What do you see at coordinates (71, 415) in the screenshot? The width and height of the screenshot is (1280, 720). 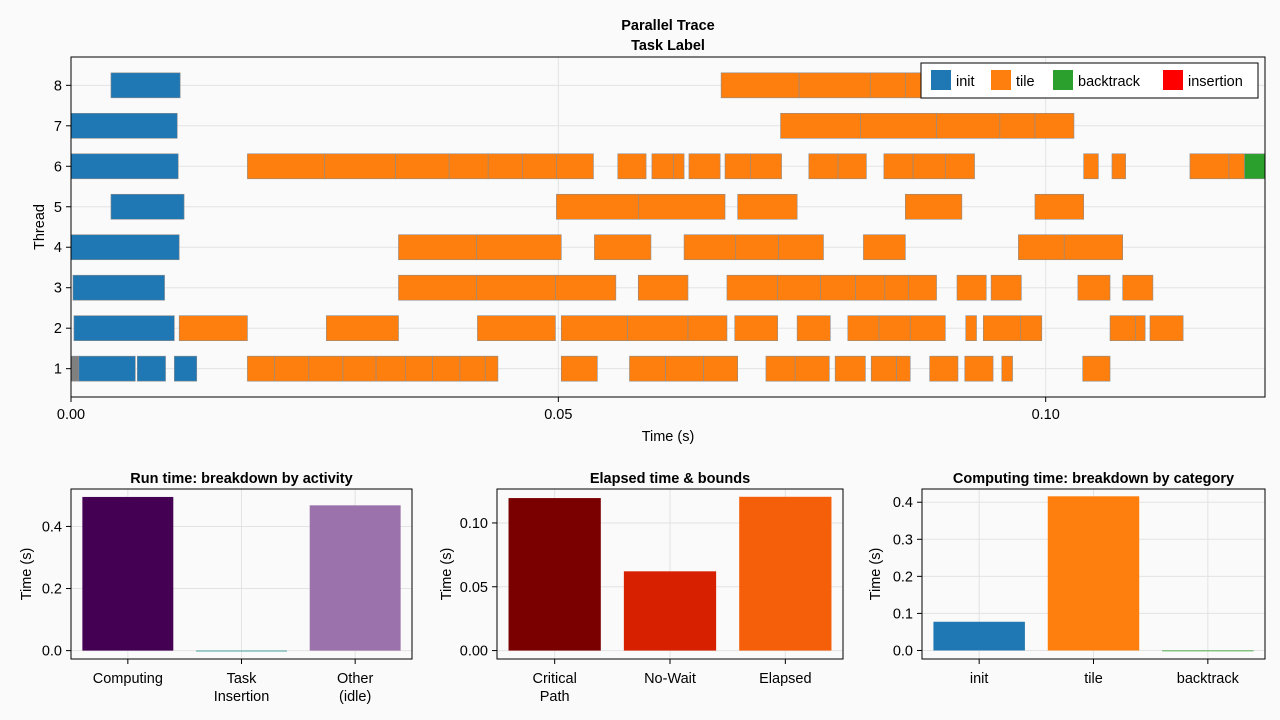 I see `trace-x-tick-label: 0.00` at bounding box center [71, 415].